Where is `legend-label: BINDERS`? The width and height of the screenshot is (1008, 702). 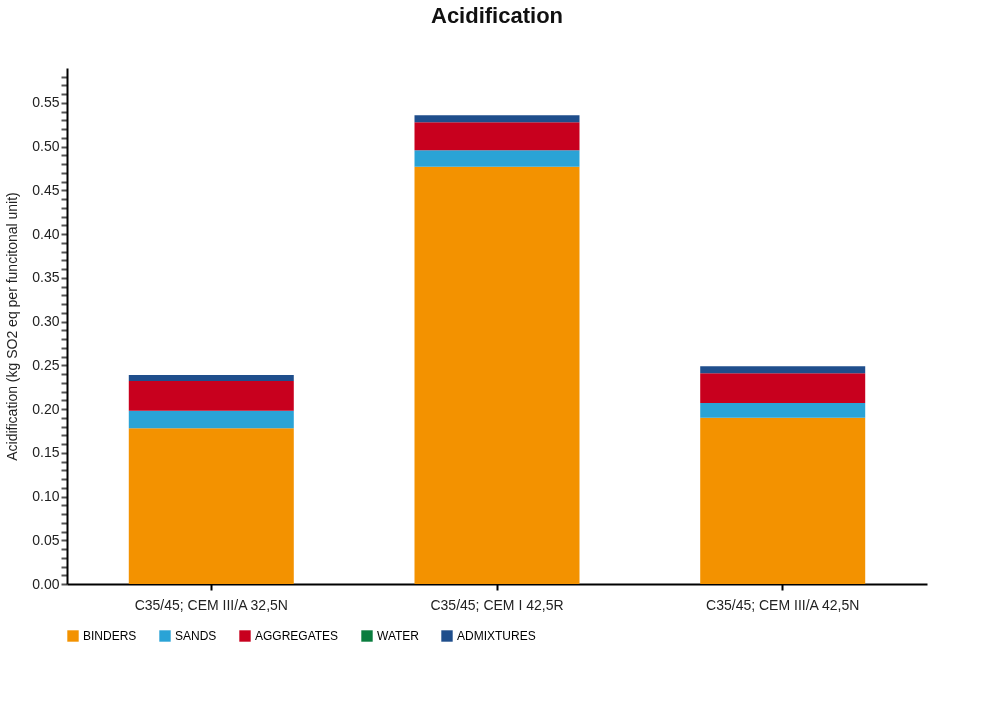 legend-label: BINDERS is located at coordinates (110, 636).